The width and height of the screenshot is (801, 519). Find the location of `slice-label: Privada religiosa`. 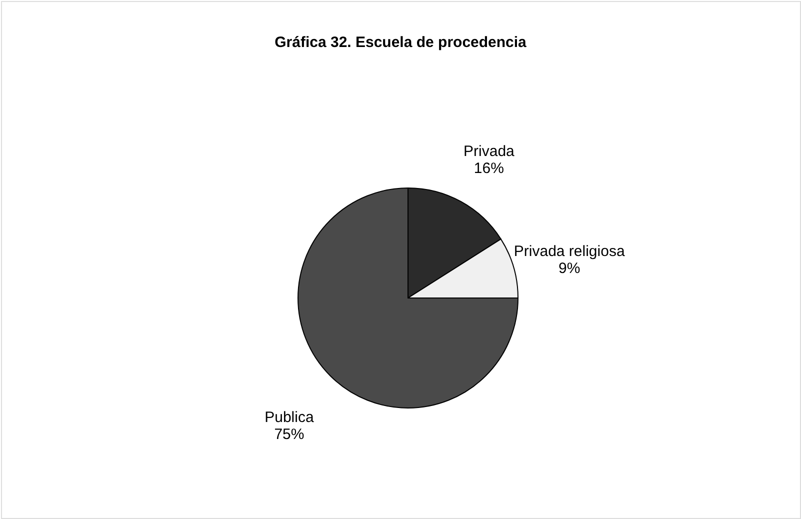

slice-label: Privada religiosa is located at coordinates (570, 251).